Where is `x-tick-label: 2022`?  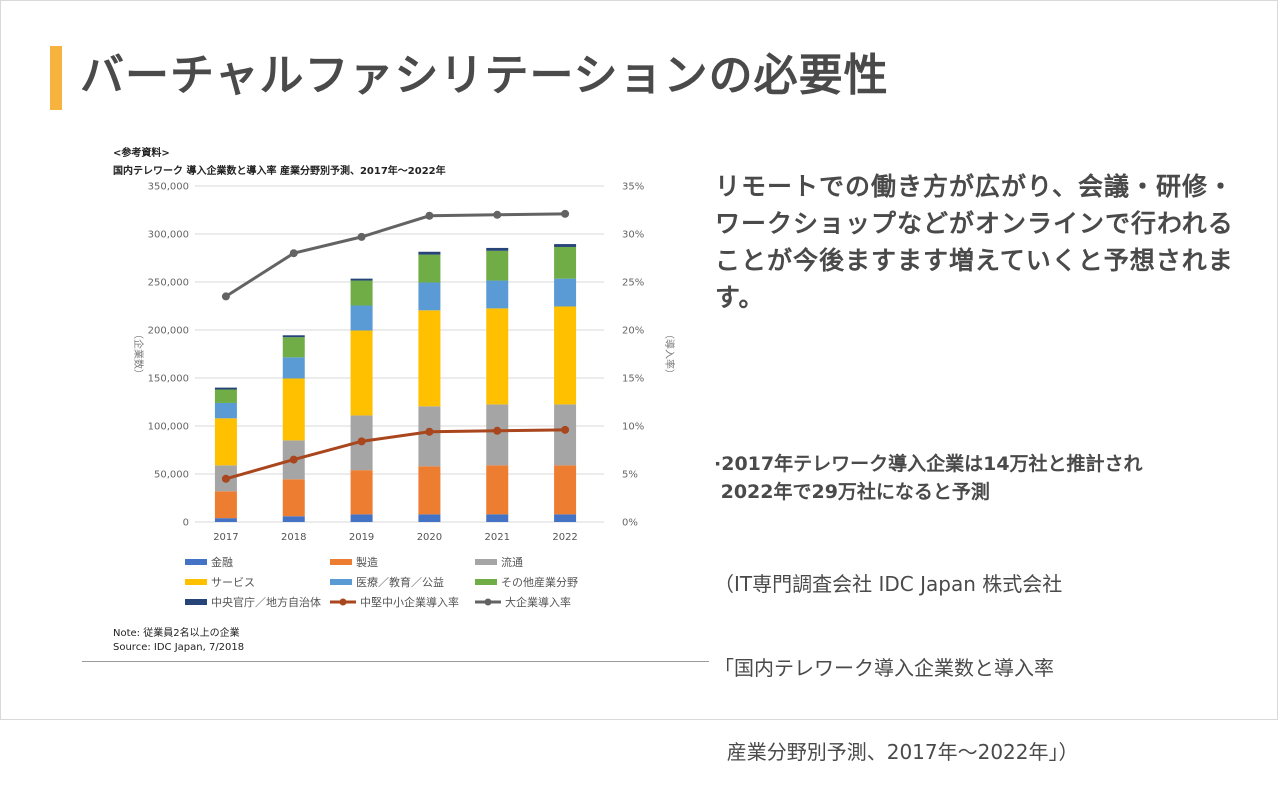
x-tick-label: 2022 is located at coordinates (564, 537).